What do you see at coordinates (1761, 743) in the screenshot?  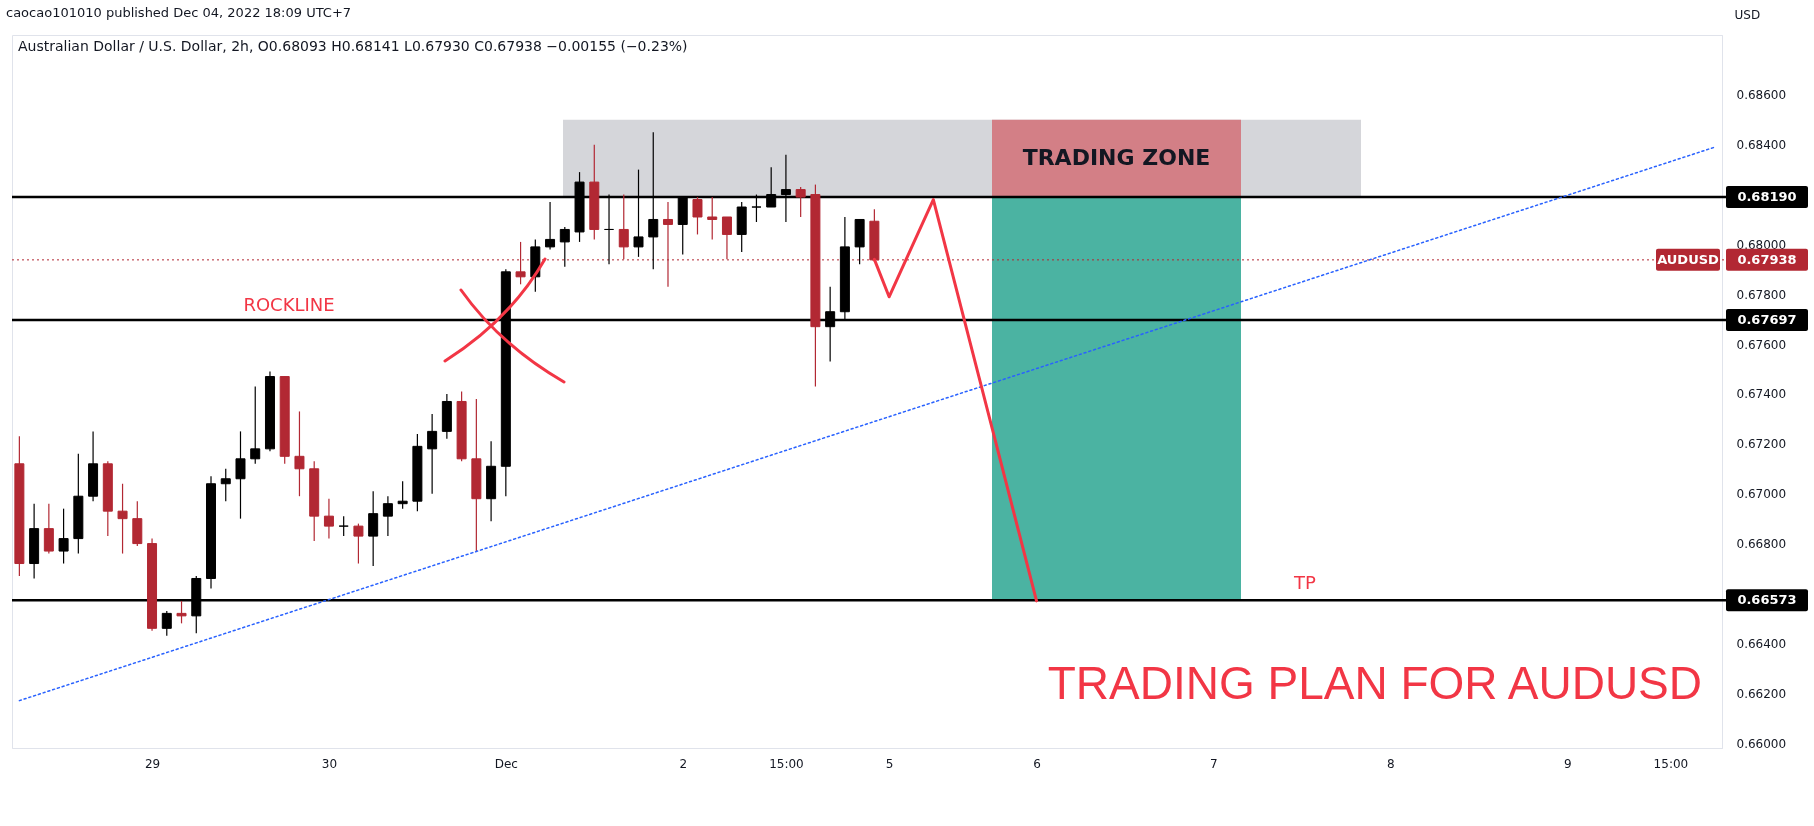 I see `y-tick-label: 0.66000` at bounding box center [1761, 743].